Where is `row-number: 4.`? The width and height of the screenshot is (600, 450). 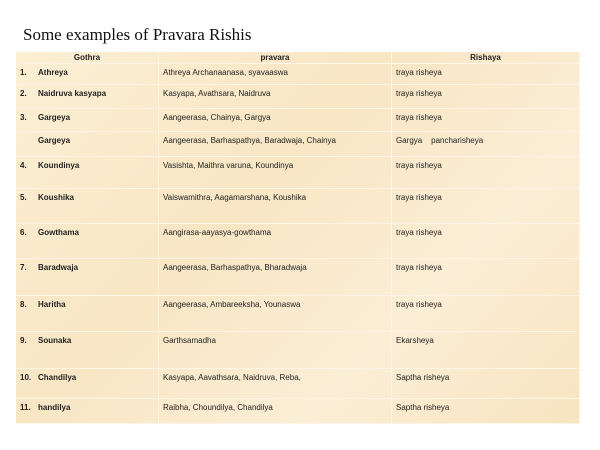
row-number: 4. is located at coordinates (23, 165).